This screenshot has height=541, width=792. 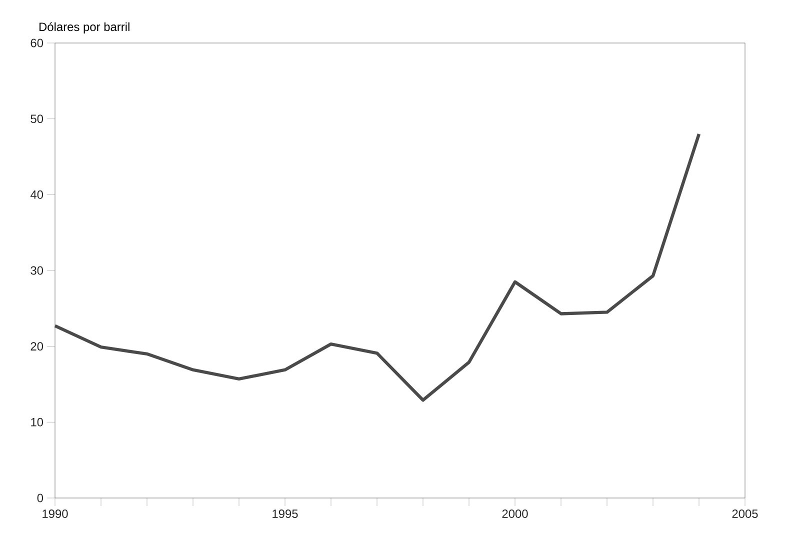 What do you see at coordinates (37, 43) in the screenshot?
I see `y-tick-label: 60` at bounding box center [37, 43].